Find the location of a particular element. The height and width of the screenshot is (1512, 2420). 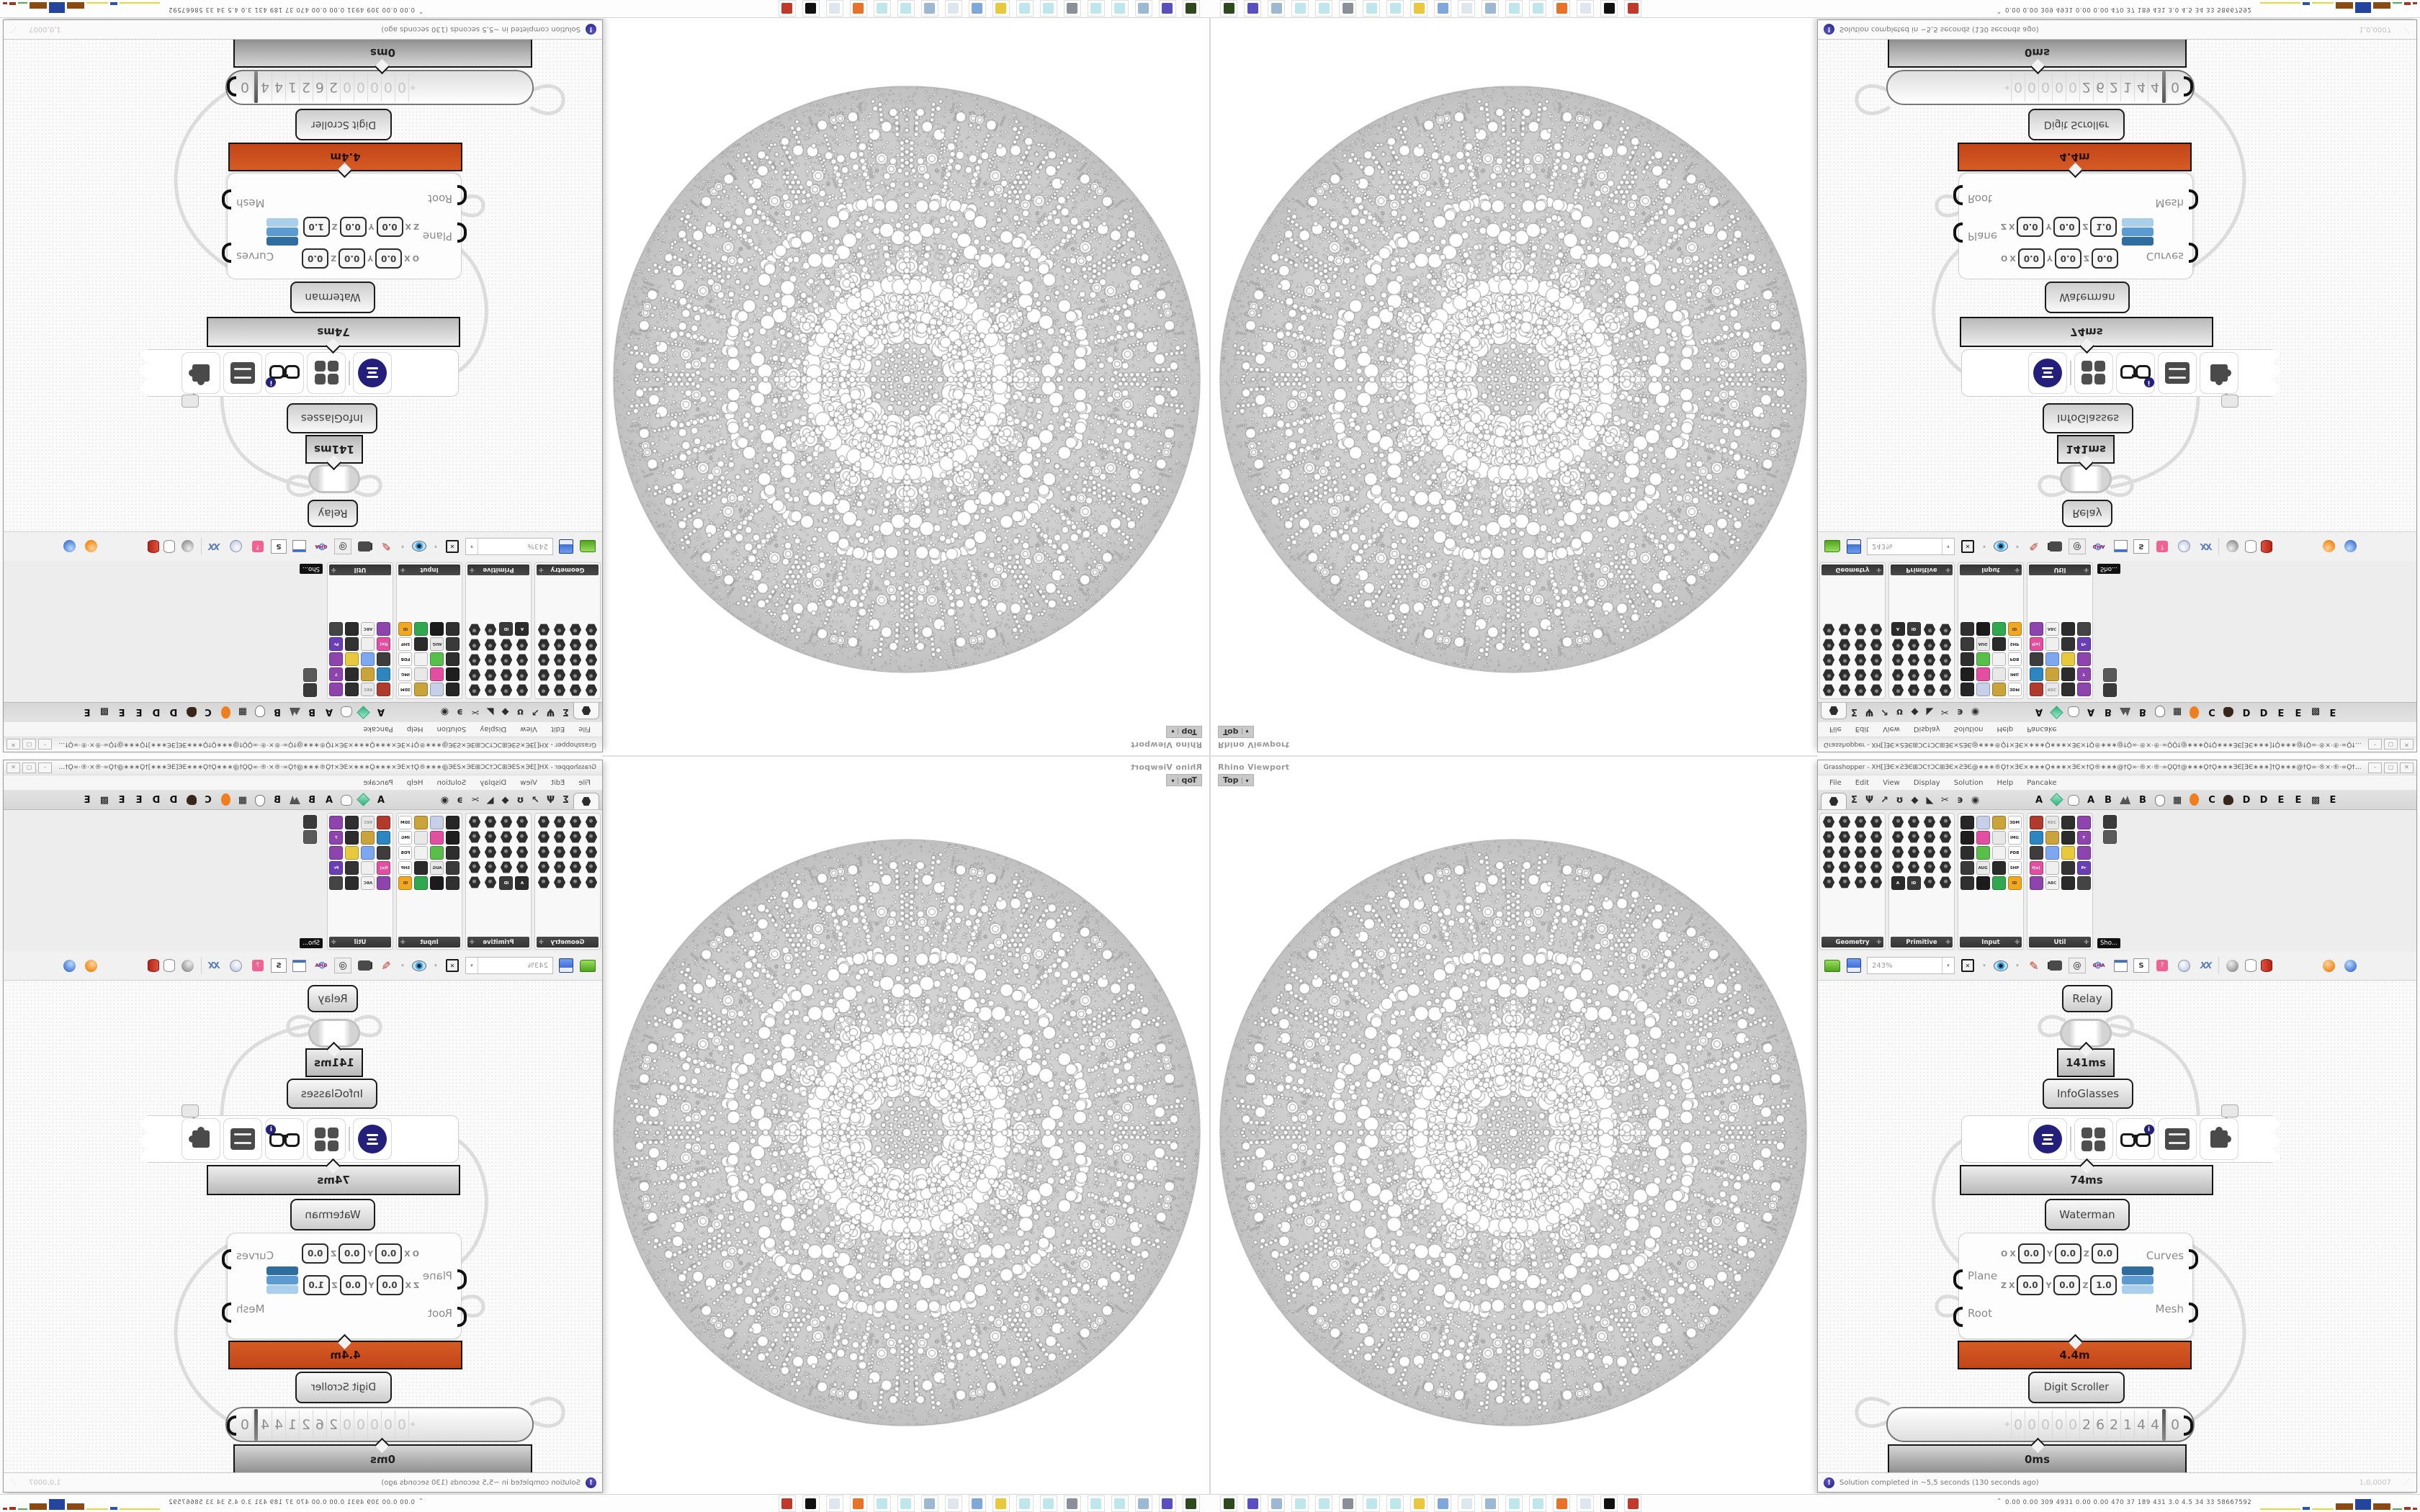

palette-group-label: Util ✛ is located at coordinates (360, 942).